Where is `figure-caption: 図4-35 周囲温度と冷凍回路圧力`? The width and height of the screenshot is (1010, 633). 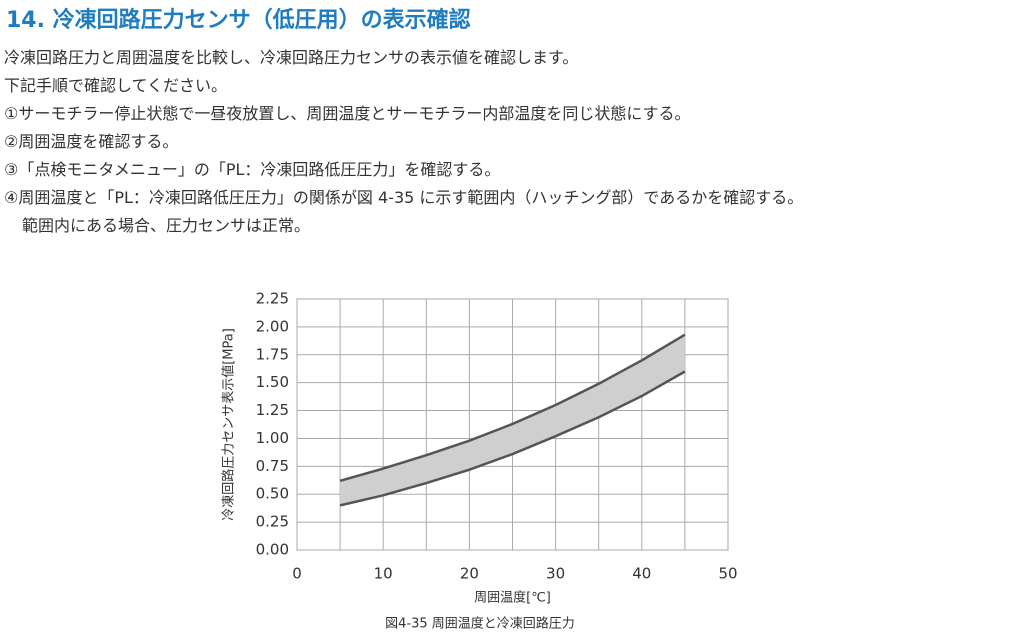
figure-caption: 図4-35 周囲温度と冷凍回路圧力 is located at coordinates (480, 624).